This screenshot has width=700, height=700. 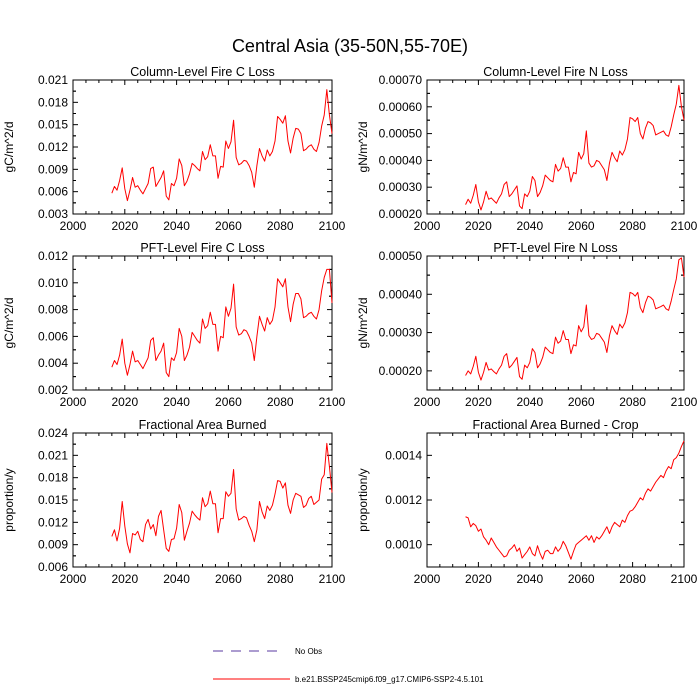 What do you see at coordinates (401, 80) in the screenshot?
I see `y-tick-label: 0.00070` at bounding box center [401, 80].